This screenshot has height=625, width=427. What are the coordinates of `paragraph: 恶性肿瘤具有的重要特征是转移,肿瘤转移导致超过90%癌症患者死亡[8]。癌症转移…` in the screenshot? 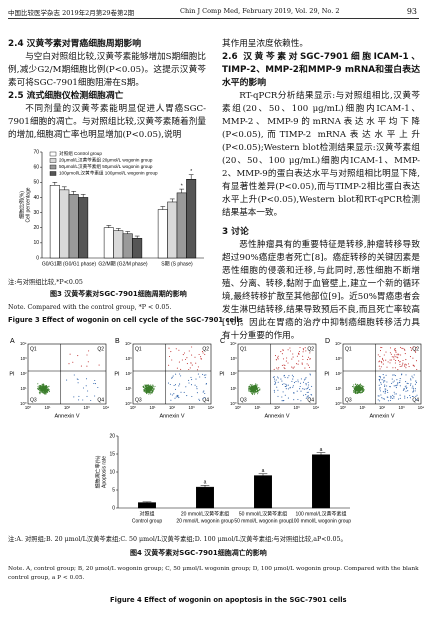 It's located at (321, 290).